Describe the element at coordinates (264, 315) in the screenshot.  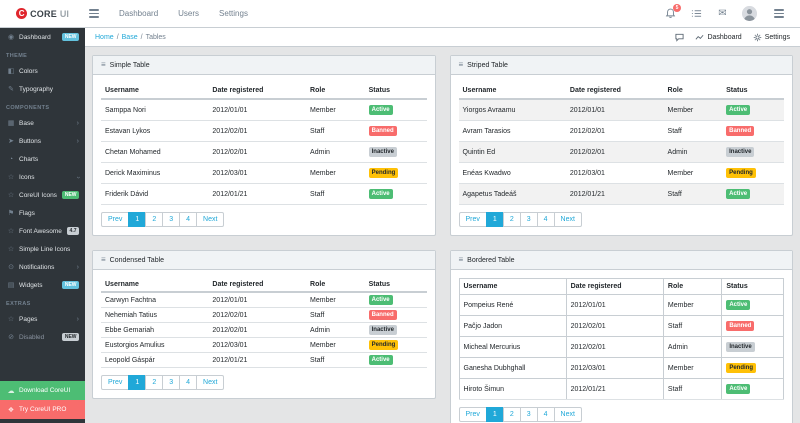
I see `table-row: Nehemiah Tatius 2012/02/01 Staff Banned` at that location.